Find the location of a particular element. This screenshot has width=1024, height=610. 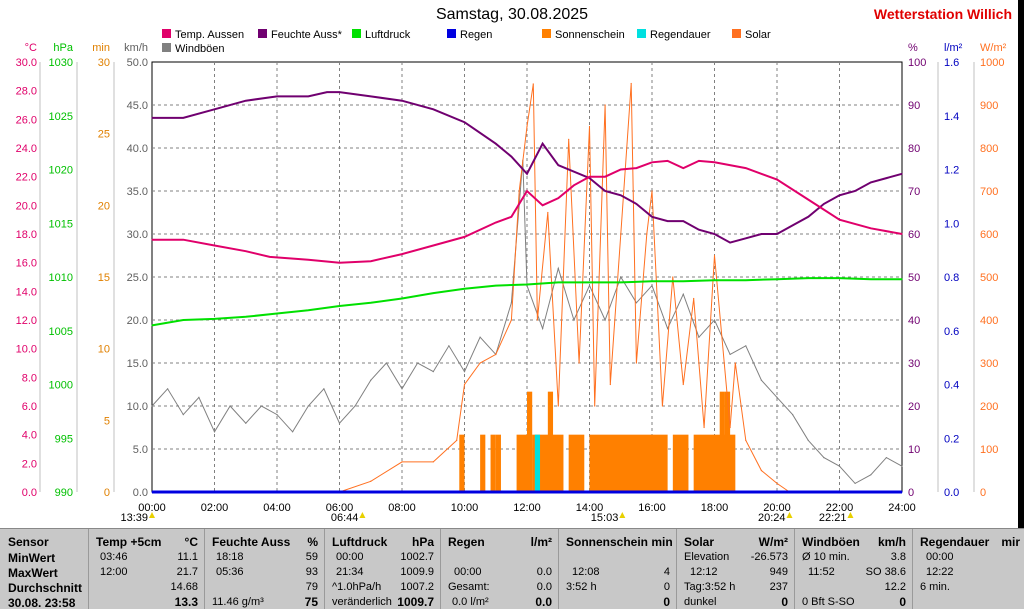

solar-tick-label: 600 is located at coordinates (989, 235).